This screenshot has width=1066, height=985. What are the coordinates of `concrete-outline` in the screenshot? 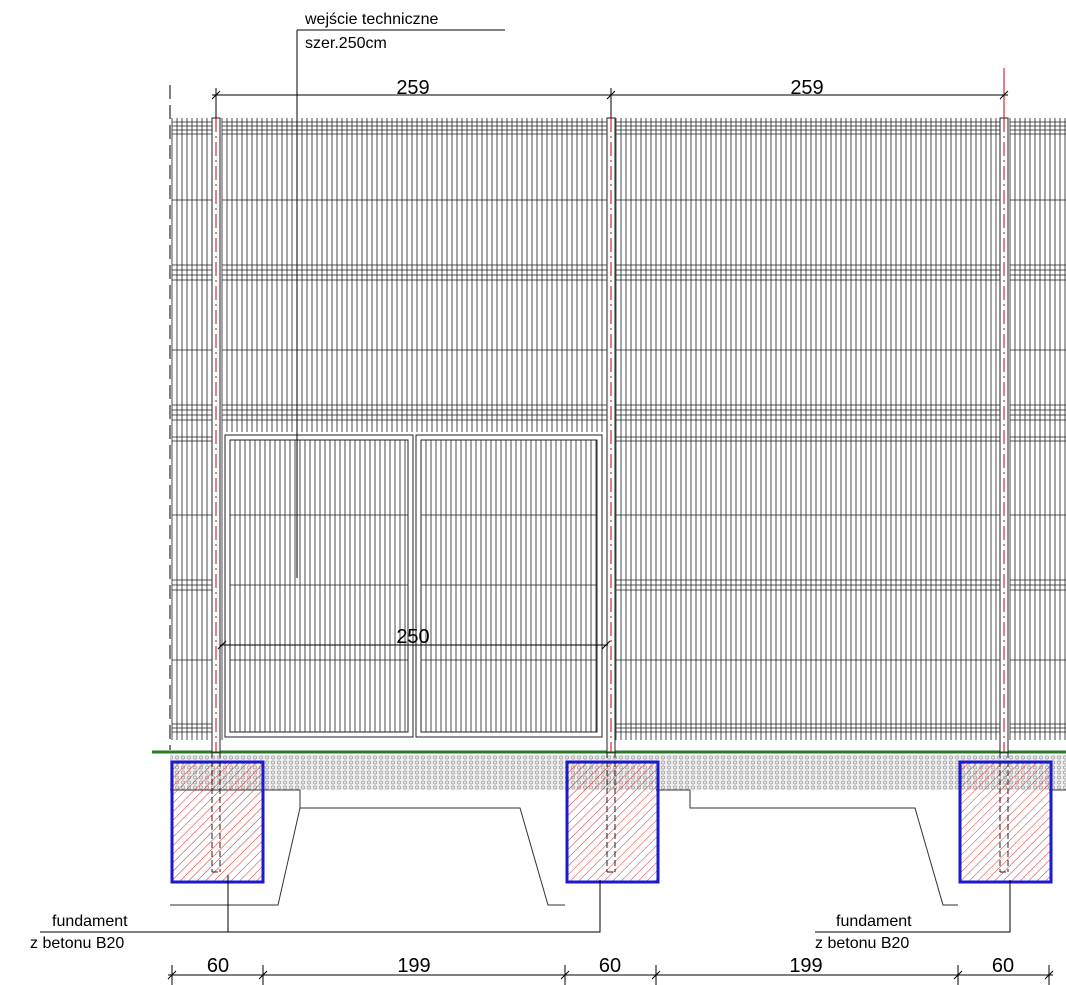 It's located at (618, 847).